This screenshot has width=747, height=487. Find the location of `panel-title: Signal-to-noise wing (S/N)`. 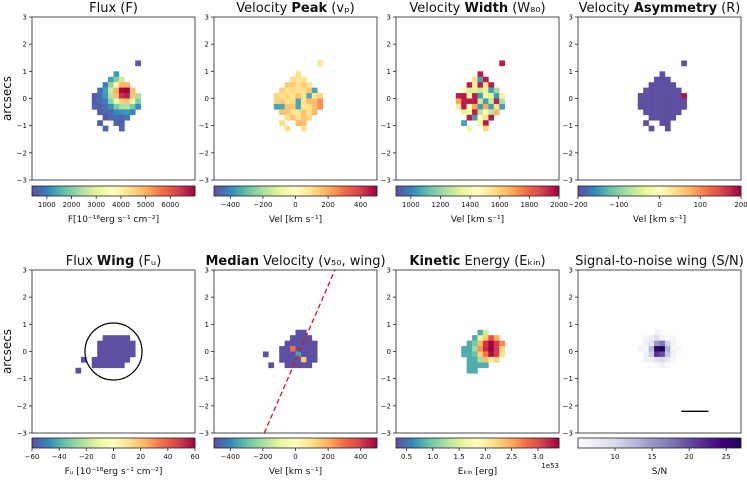

panel-title: Signal-to-noise wing (S/N) is located at coordinates (659, 261).